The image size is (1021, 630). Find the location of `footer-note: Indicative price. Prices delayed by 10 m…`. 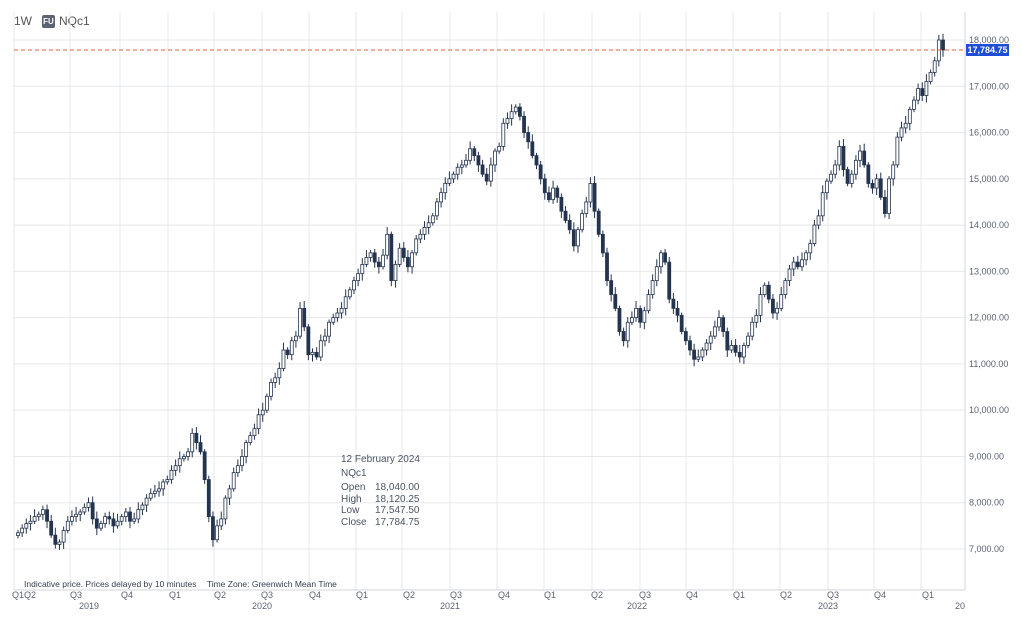

footer-note: Indicative price. Prices delayed by 10 m… is located at coordinates (180, 584).